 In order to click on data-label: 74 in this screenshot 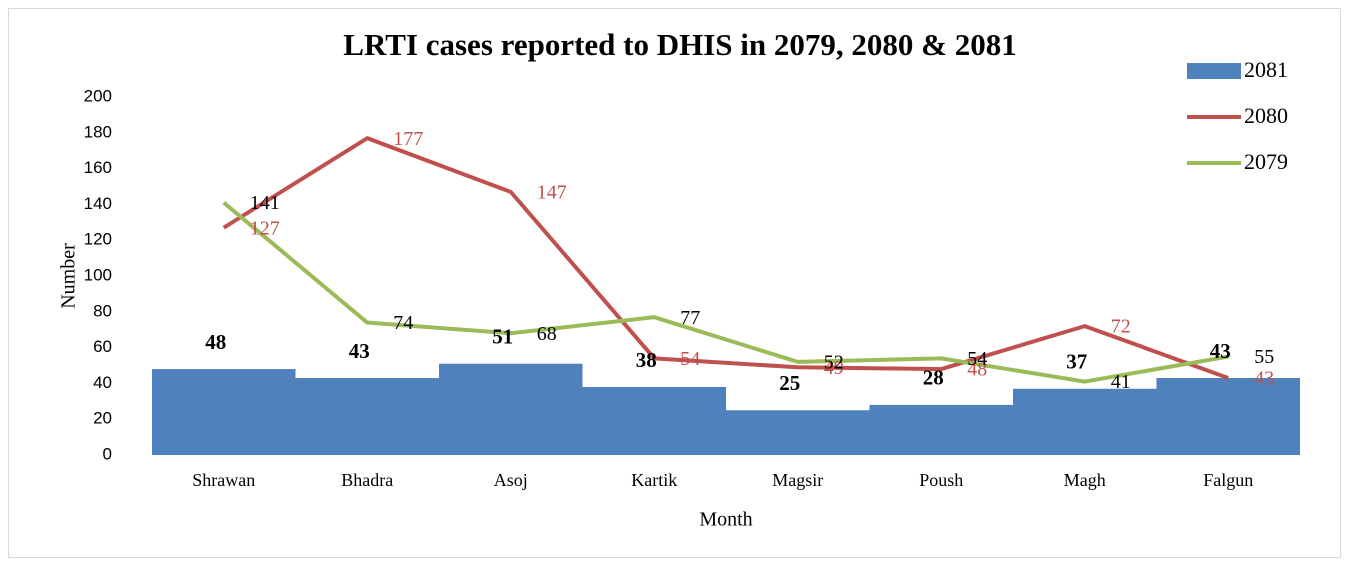, I will do `click(403, 323)`.